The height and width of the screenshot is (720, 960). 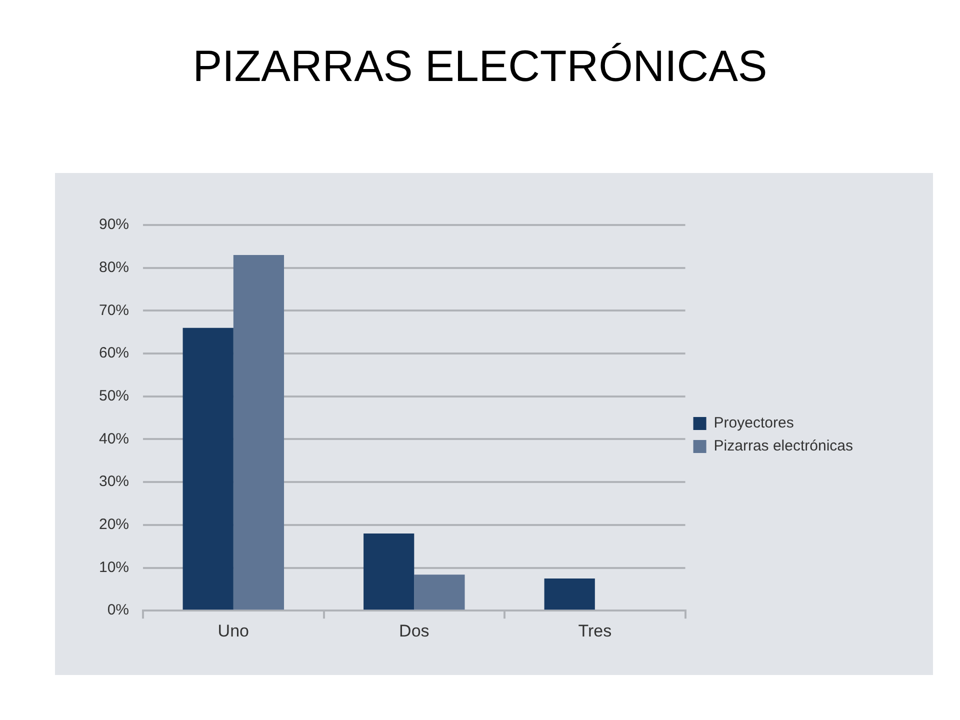 I want to click on chart-title: PIZARRAS ELECTRÓNICAS, so click(x=480, y=67).